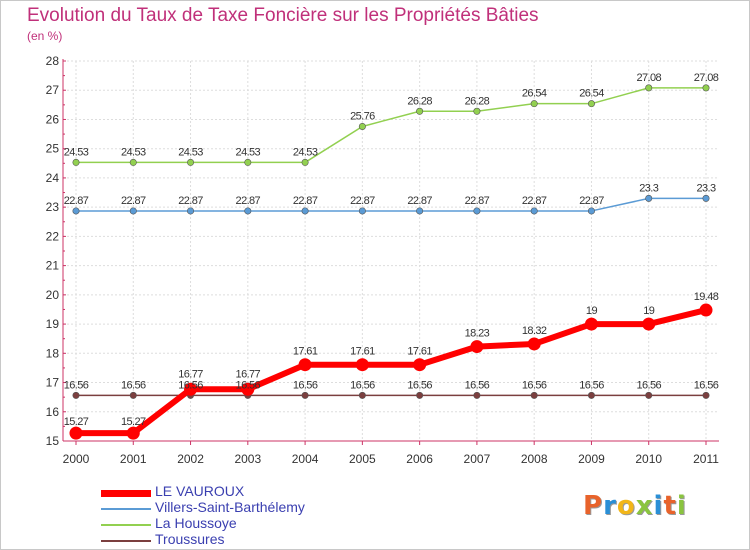 The height and width of the screenshot is (550, 750). I want to click on logo-letter: r, so click(610, 506).